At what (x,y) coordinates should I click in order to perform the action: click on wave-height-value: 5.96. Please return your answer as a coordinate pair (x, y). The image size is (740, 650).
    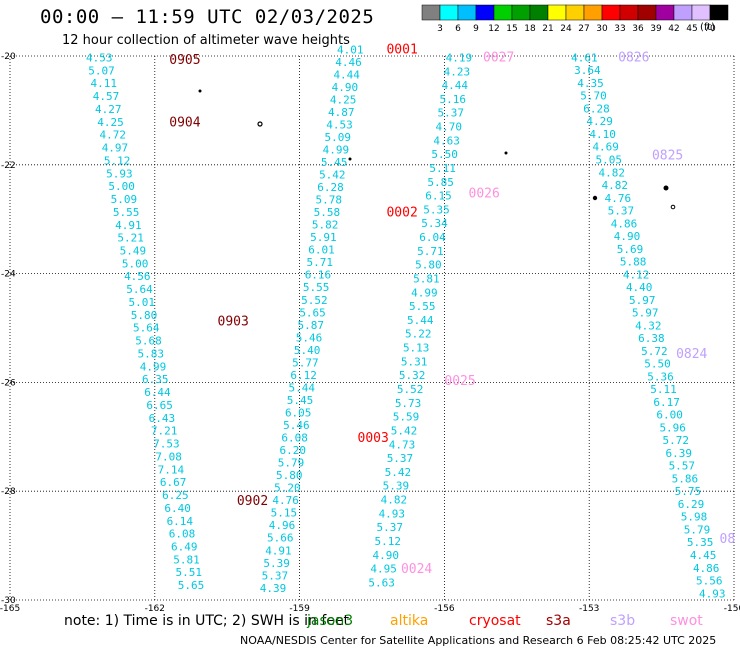
    Looking at the image, I should click on (672, 427).